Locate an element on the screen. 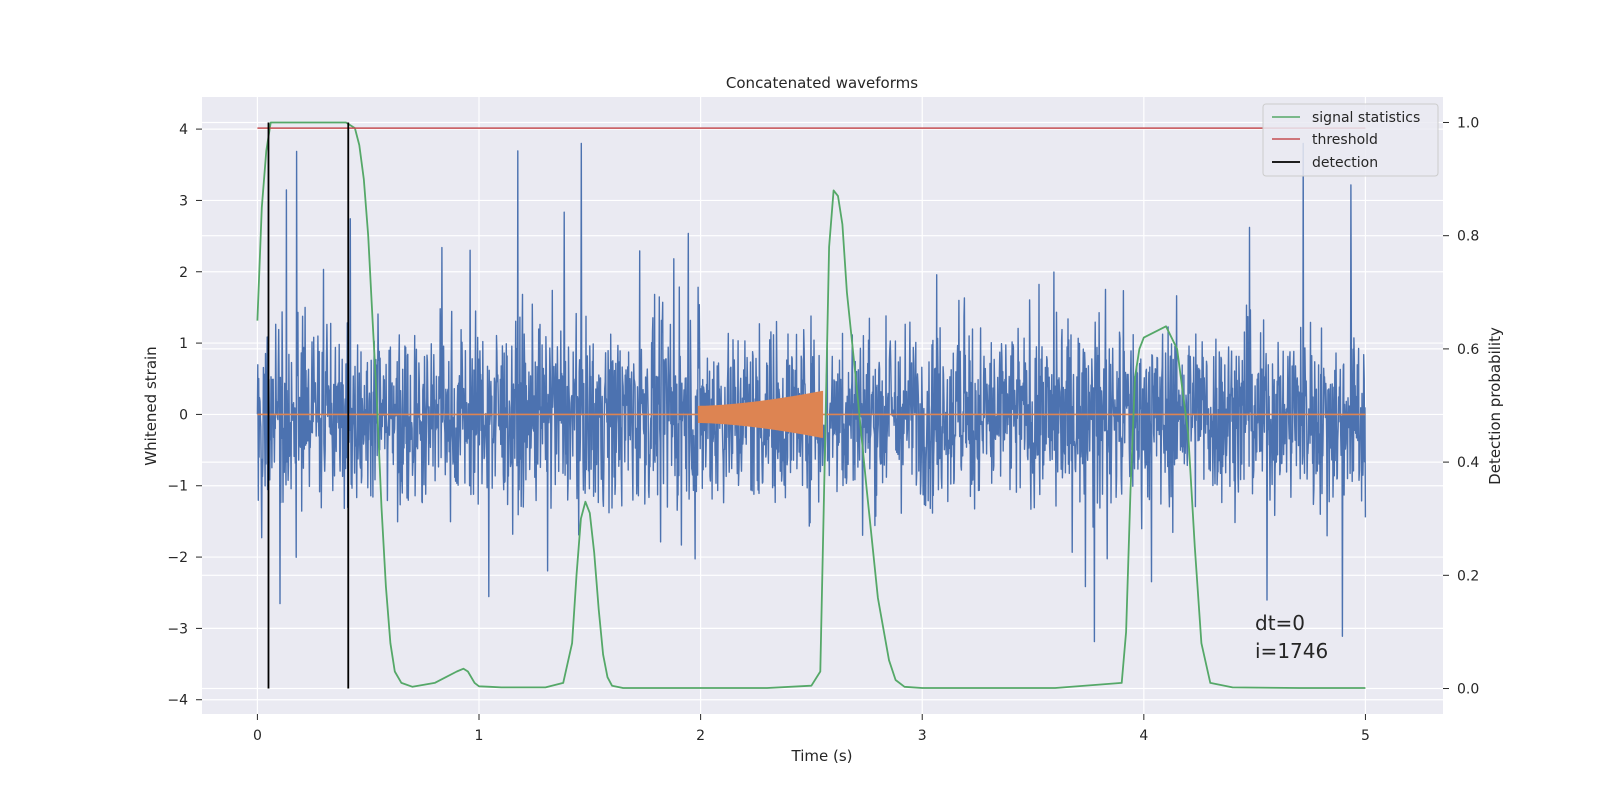 This screenshot has height=800, width=1600. y-tick-label-1: −3 is located at coordinates (177, 629).